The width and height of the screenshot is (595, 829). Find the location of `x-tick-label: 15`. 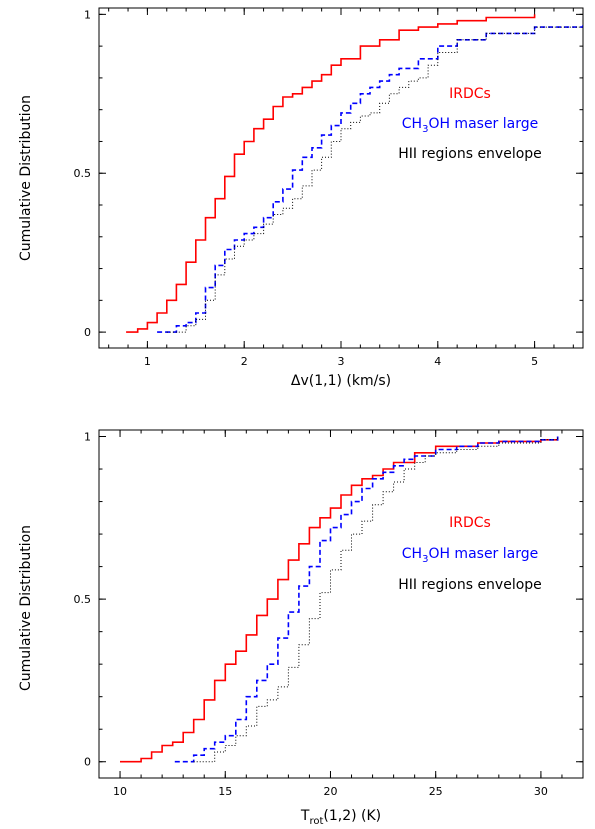

x-tick-label: 15 is located at coordinates (225, 791).